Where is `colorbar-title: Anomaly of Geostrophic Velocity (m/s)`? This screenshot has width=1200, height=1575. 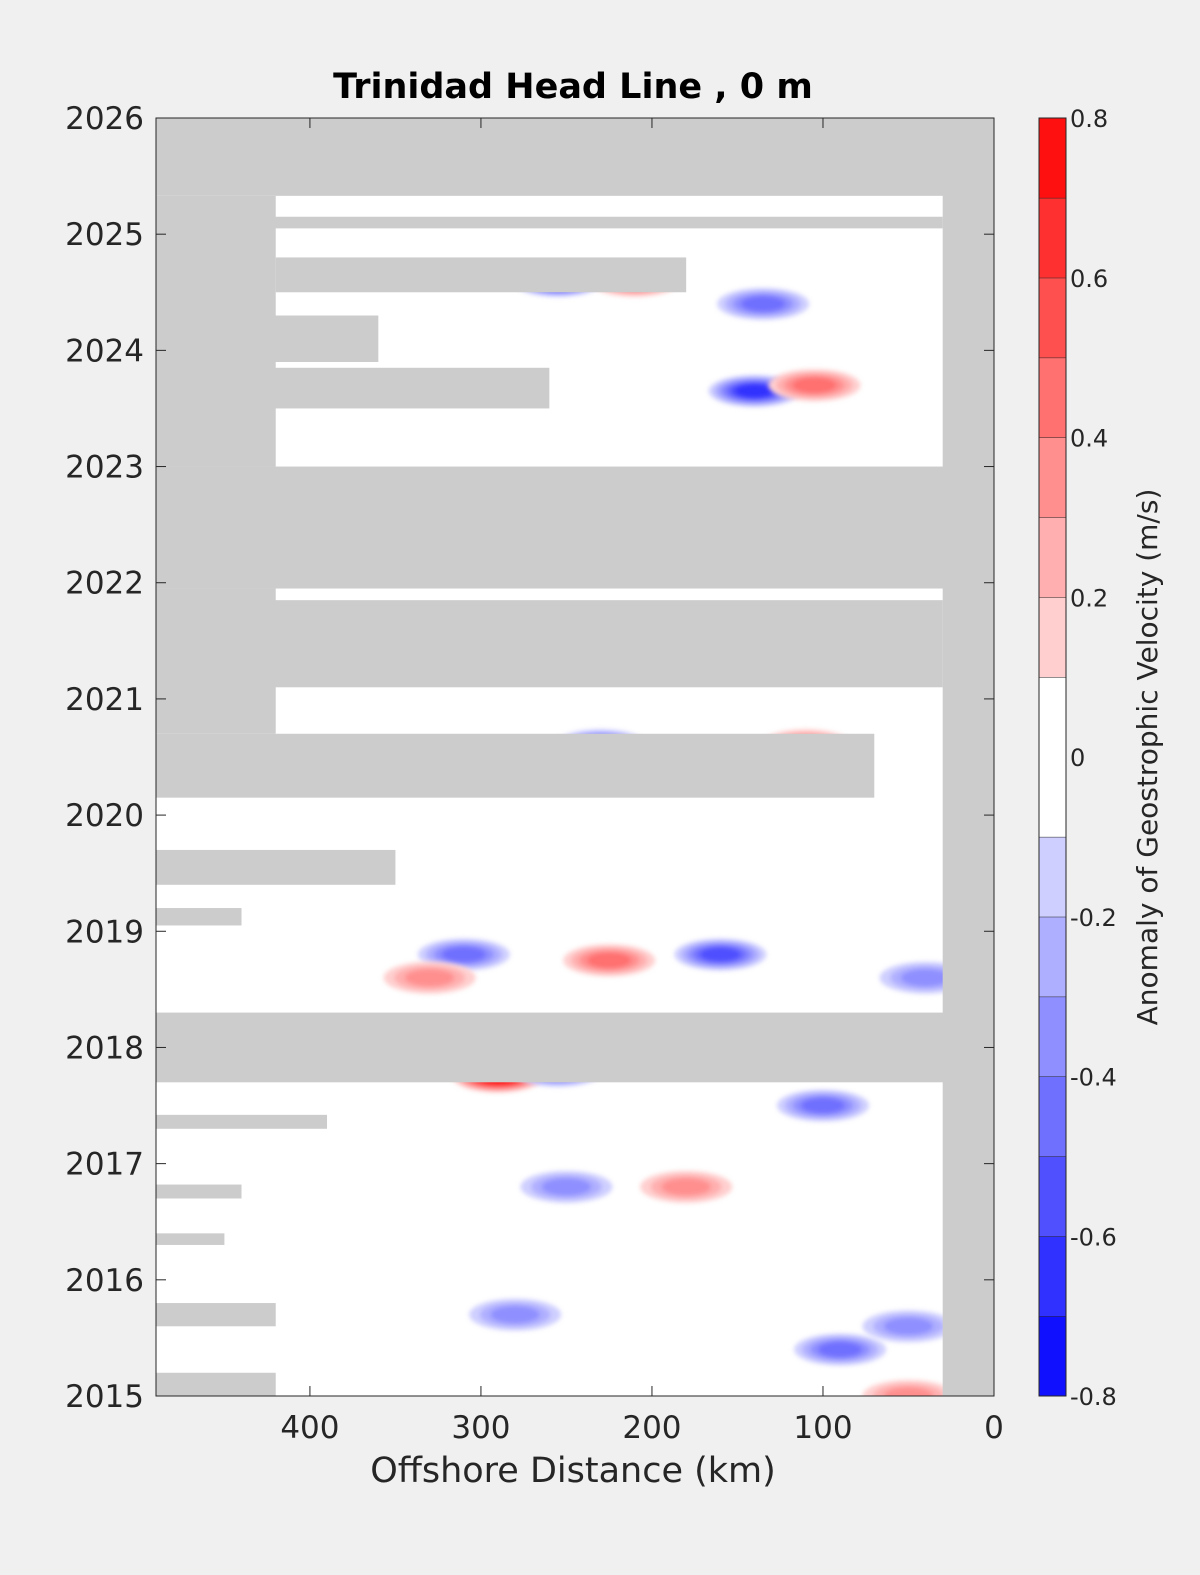
colorbar-title: Anomaly of Geostrophic Velocity (m/s) is located at coordinates (1147, 757).